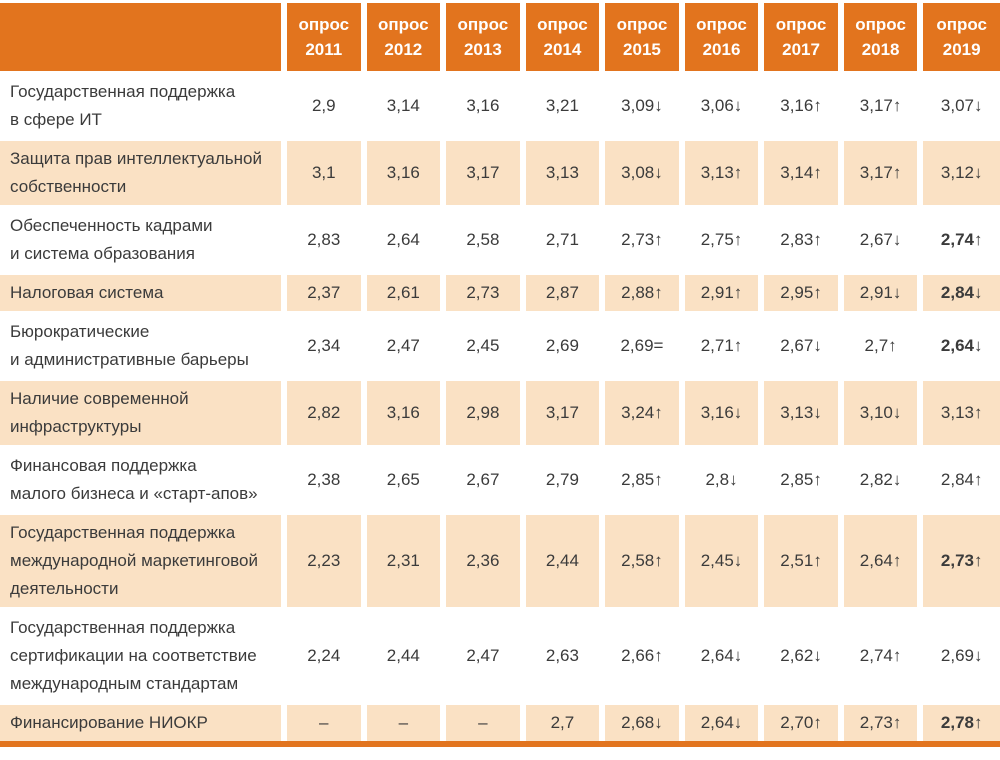 The height and width of the screenshot is (760, 1000). What do you see at coordinates (325, 293) in the screenshot?
I see `value-cell: 2,37` at bounding box center [325, 293].